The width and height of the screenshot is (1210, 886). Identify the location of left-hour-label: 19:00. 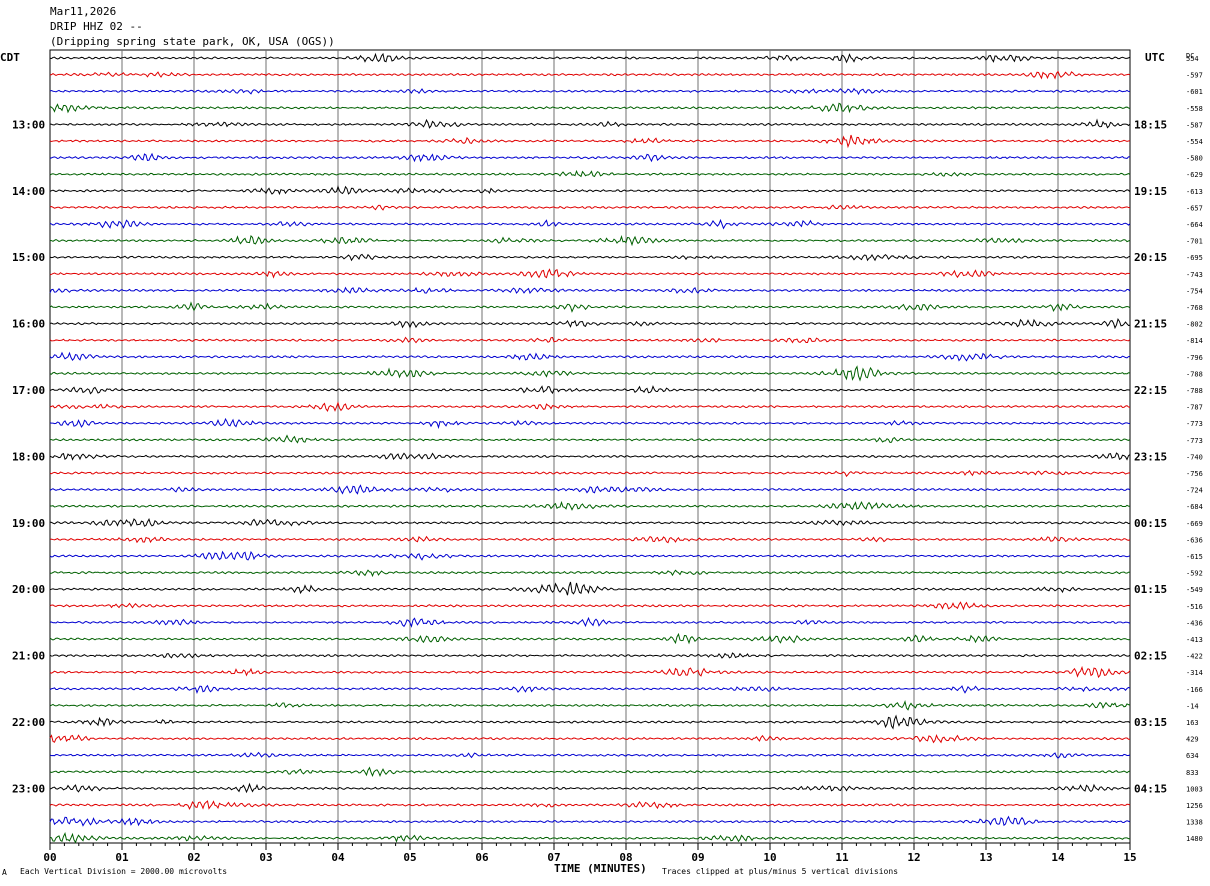
(28, 523).